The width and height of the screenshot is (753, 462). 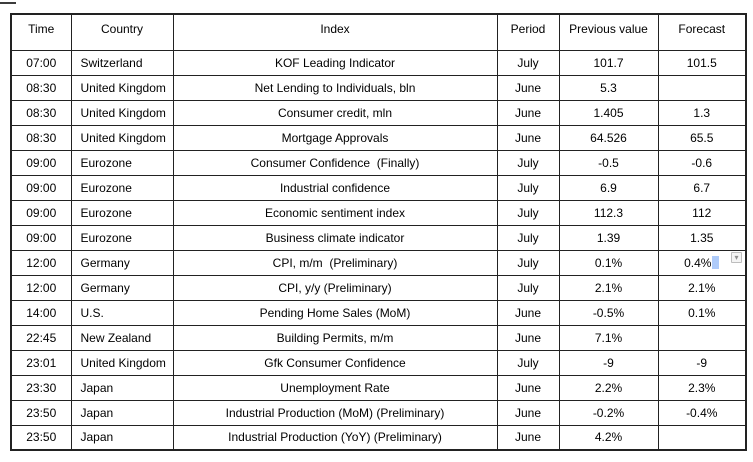 What do you see at coordinates (335, 187) in the screenshot?
I see `cell-index: Industrial confidence` at bounding box center [335, 187].